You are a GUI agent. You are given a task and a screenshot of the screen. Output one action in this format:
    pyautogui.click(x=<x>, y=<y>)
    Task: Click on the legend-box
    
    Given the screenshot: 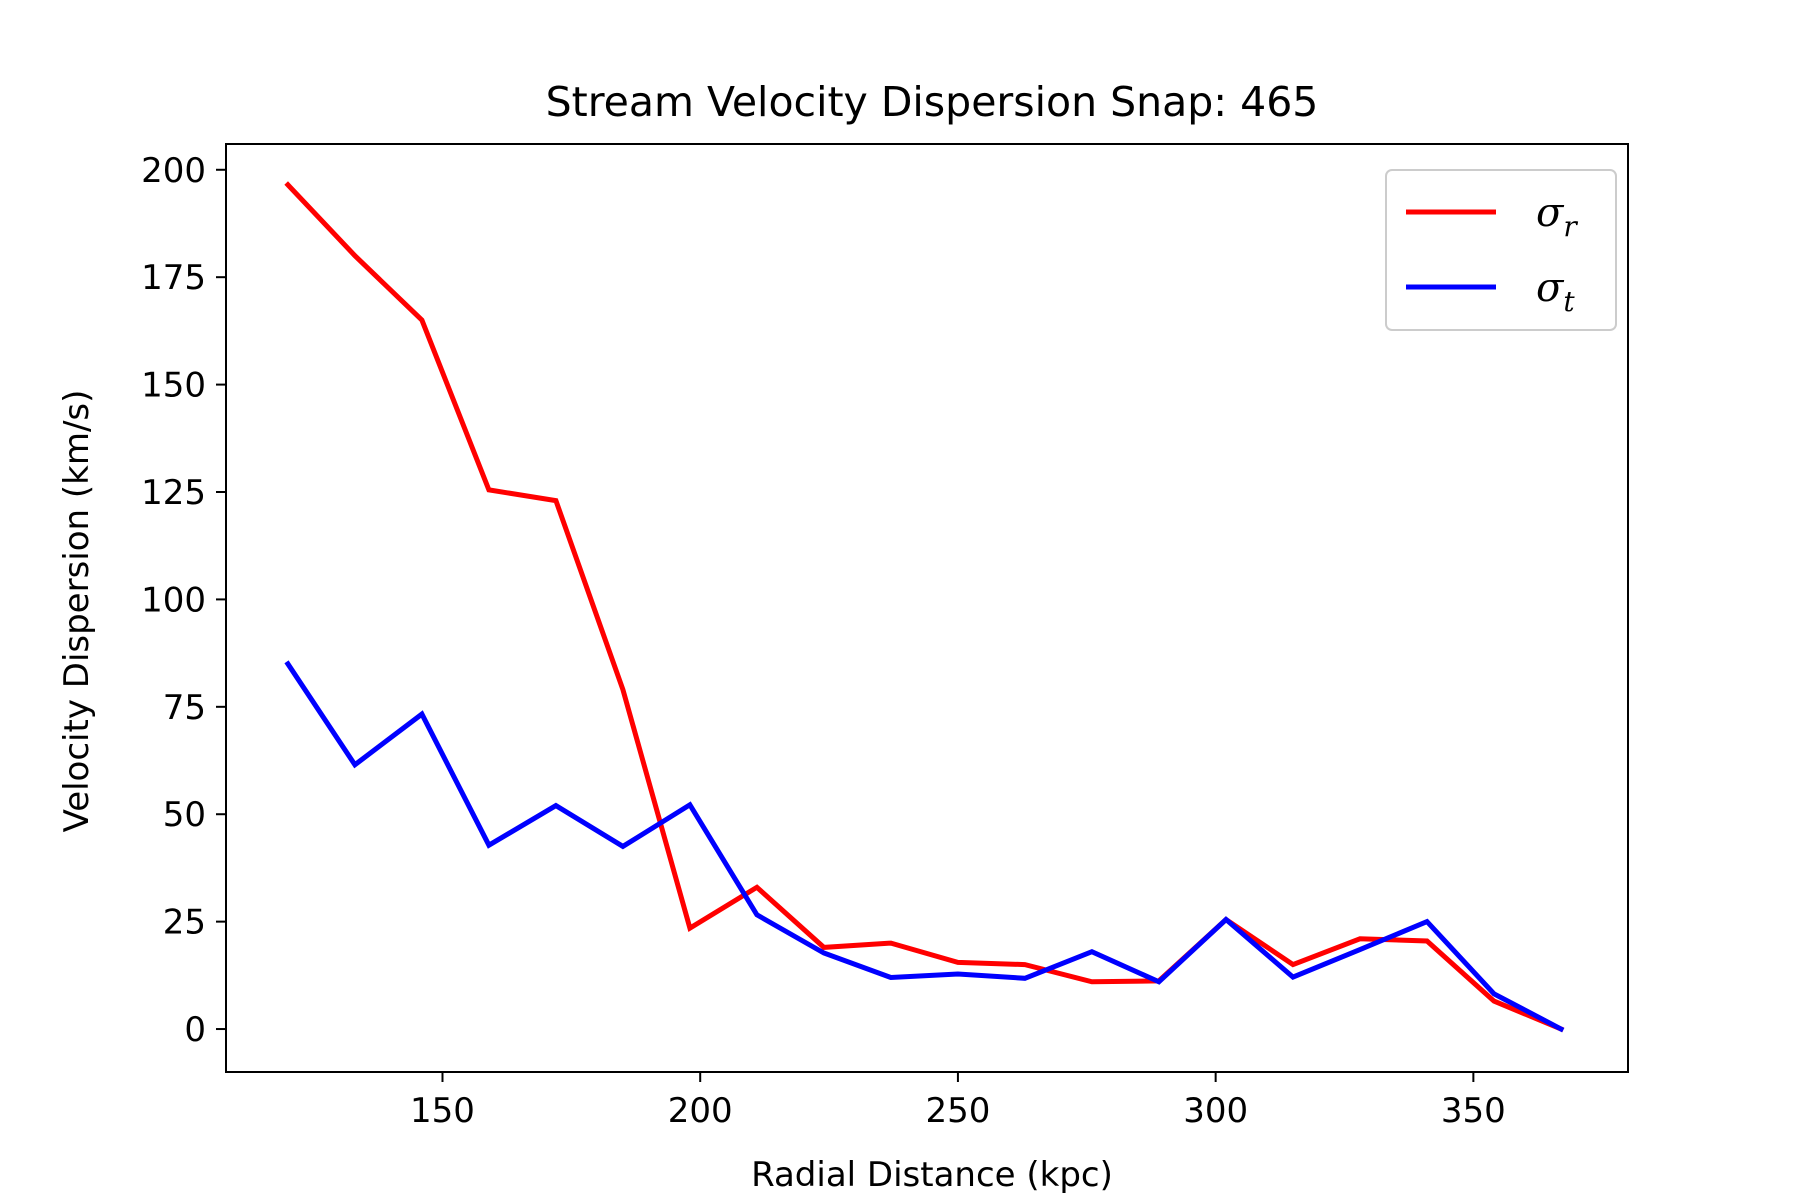 What is the action you would take?
    pyautogui.click(x=1501, y=250)
    